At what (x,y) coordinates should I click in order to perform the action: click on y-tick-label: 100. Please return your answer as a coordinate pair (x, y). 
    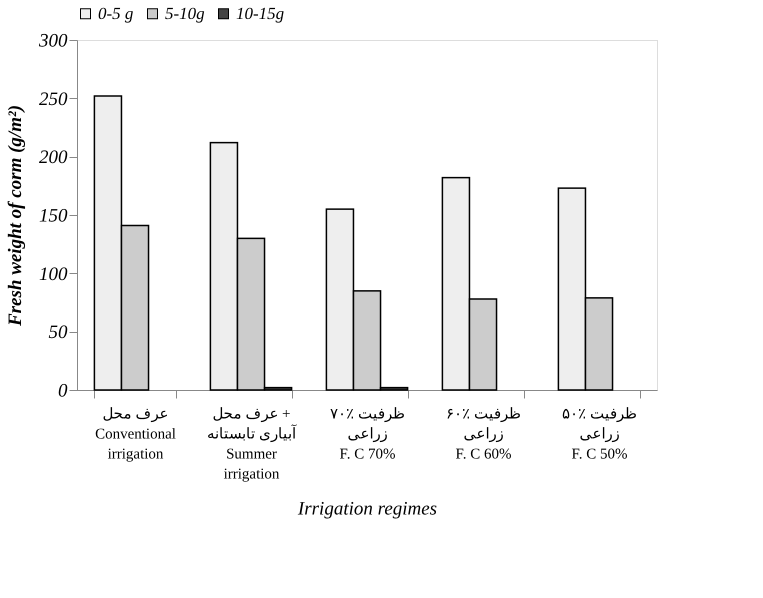
    Looking at the image, I should click on (53, 274).